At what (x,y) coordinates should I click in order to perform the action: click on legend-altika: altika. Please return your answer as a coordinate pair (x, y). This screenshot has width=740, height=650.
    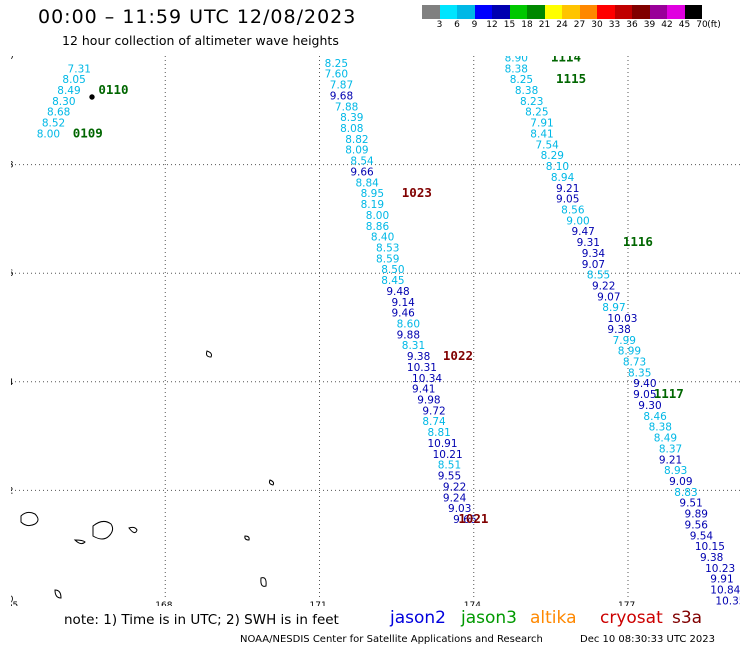
    Looking at the image, I should click on (553, 618).